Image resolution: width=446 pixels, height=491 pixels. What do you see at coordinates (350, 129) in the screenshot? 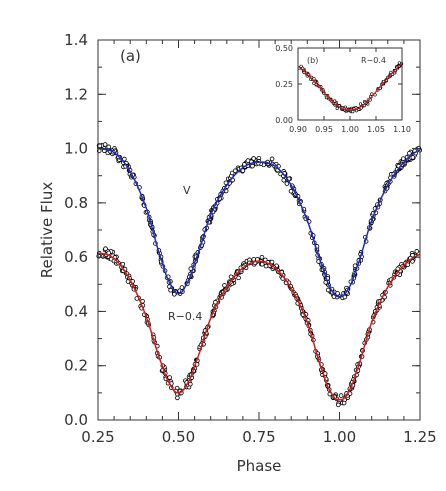
I see `inset-x-tick-label: 1.00` at bounding box center [350, 129].